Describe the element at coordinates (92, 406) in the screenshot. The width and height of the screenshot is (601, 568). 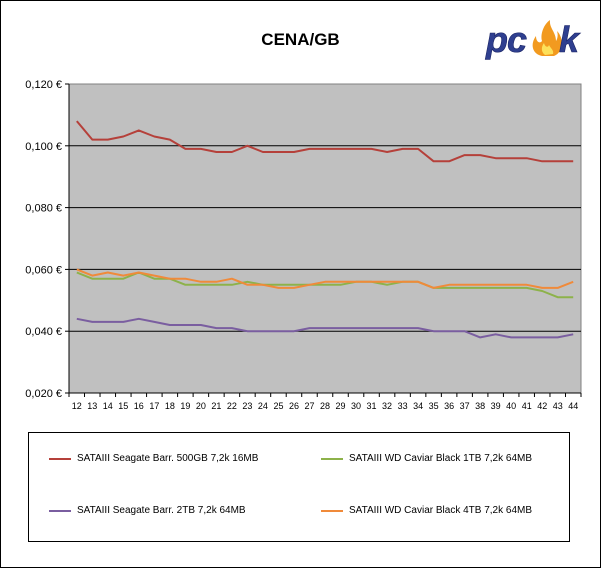
I see `x-tick-label: 13` at that location.